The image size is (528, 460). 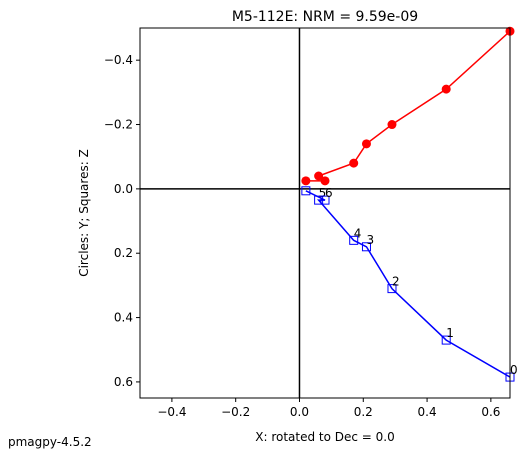 I want to click on point-label: 6, so click(x=329, y=193).